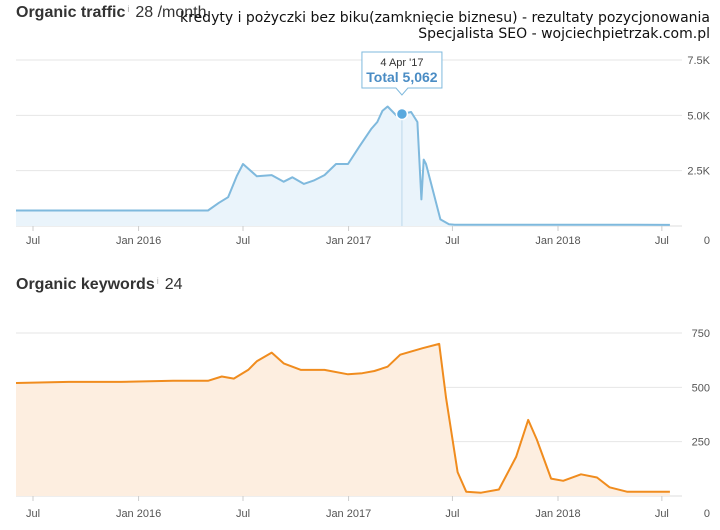 This screenshot has width=720, height=530. What do you see at coordinates (698, 61) in the screenshot?
I see `y-tick-label: 7.5K` at bounding box center [698, 61].